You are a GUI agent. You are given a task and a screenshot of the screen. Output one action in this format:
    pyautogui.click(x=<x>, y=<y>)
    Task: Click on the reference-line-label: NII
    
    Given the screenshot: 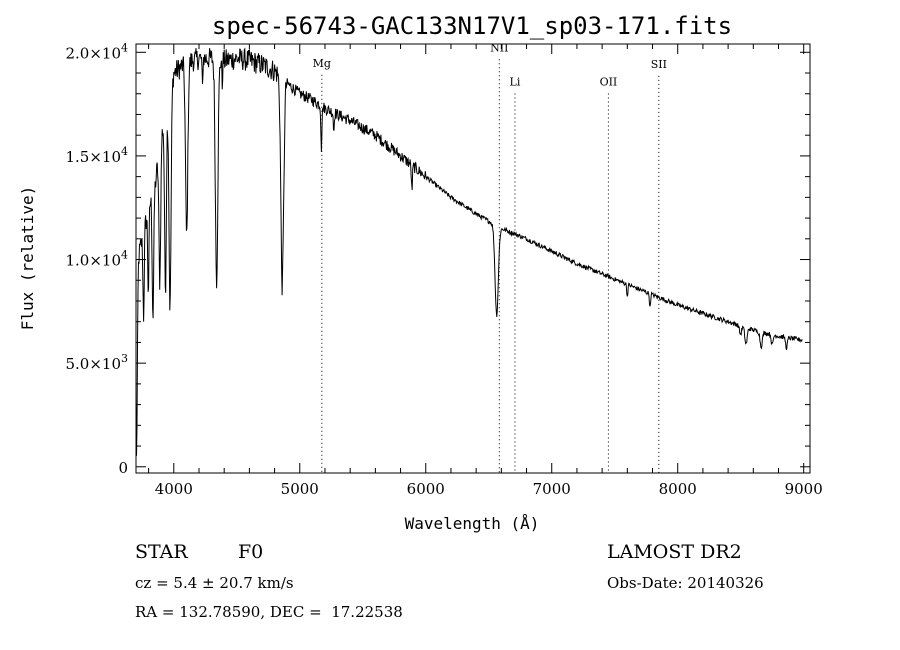 What is the action you would take?
    pyautogui.click(x=499, y=47)
    